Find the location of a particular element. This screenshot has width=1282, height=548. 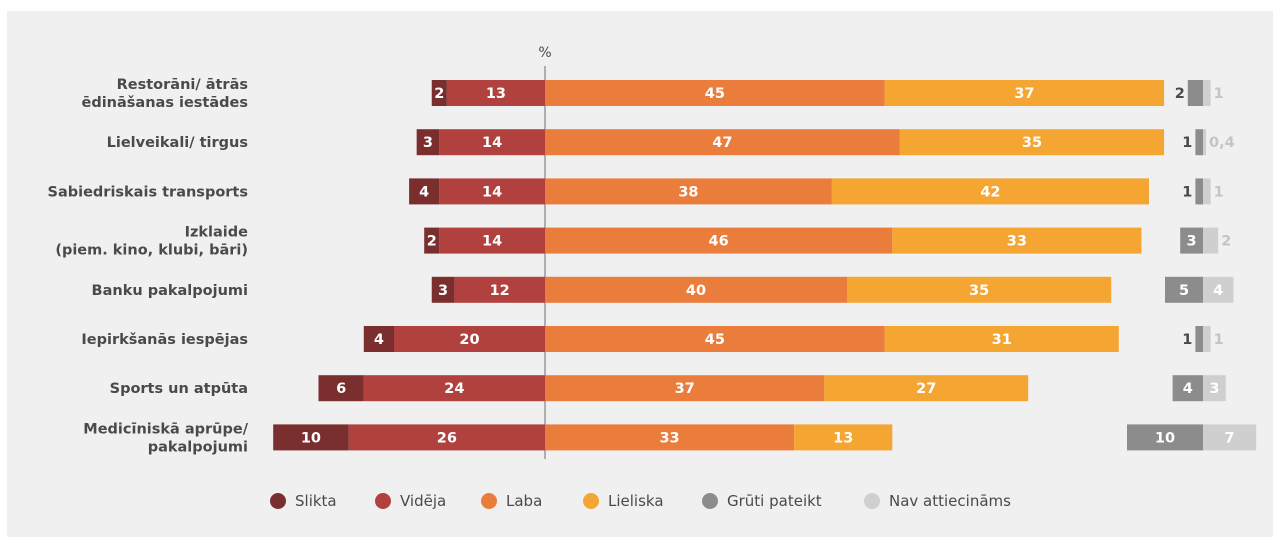

data-label-videja: 24 is located at coordinates (454, 389).